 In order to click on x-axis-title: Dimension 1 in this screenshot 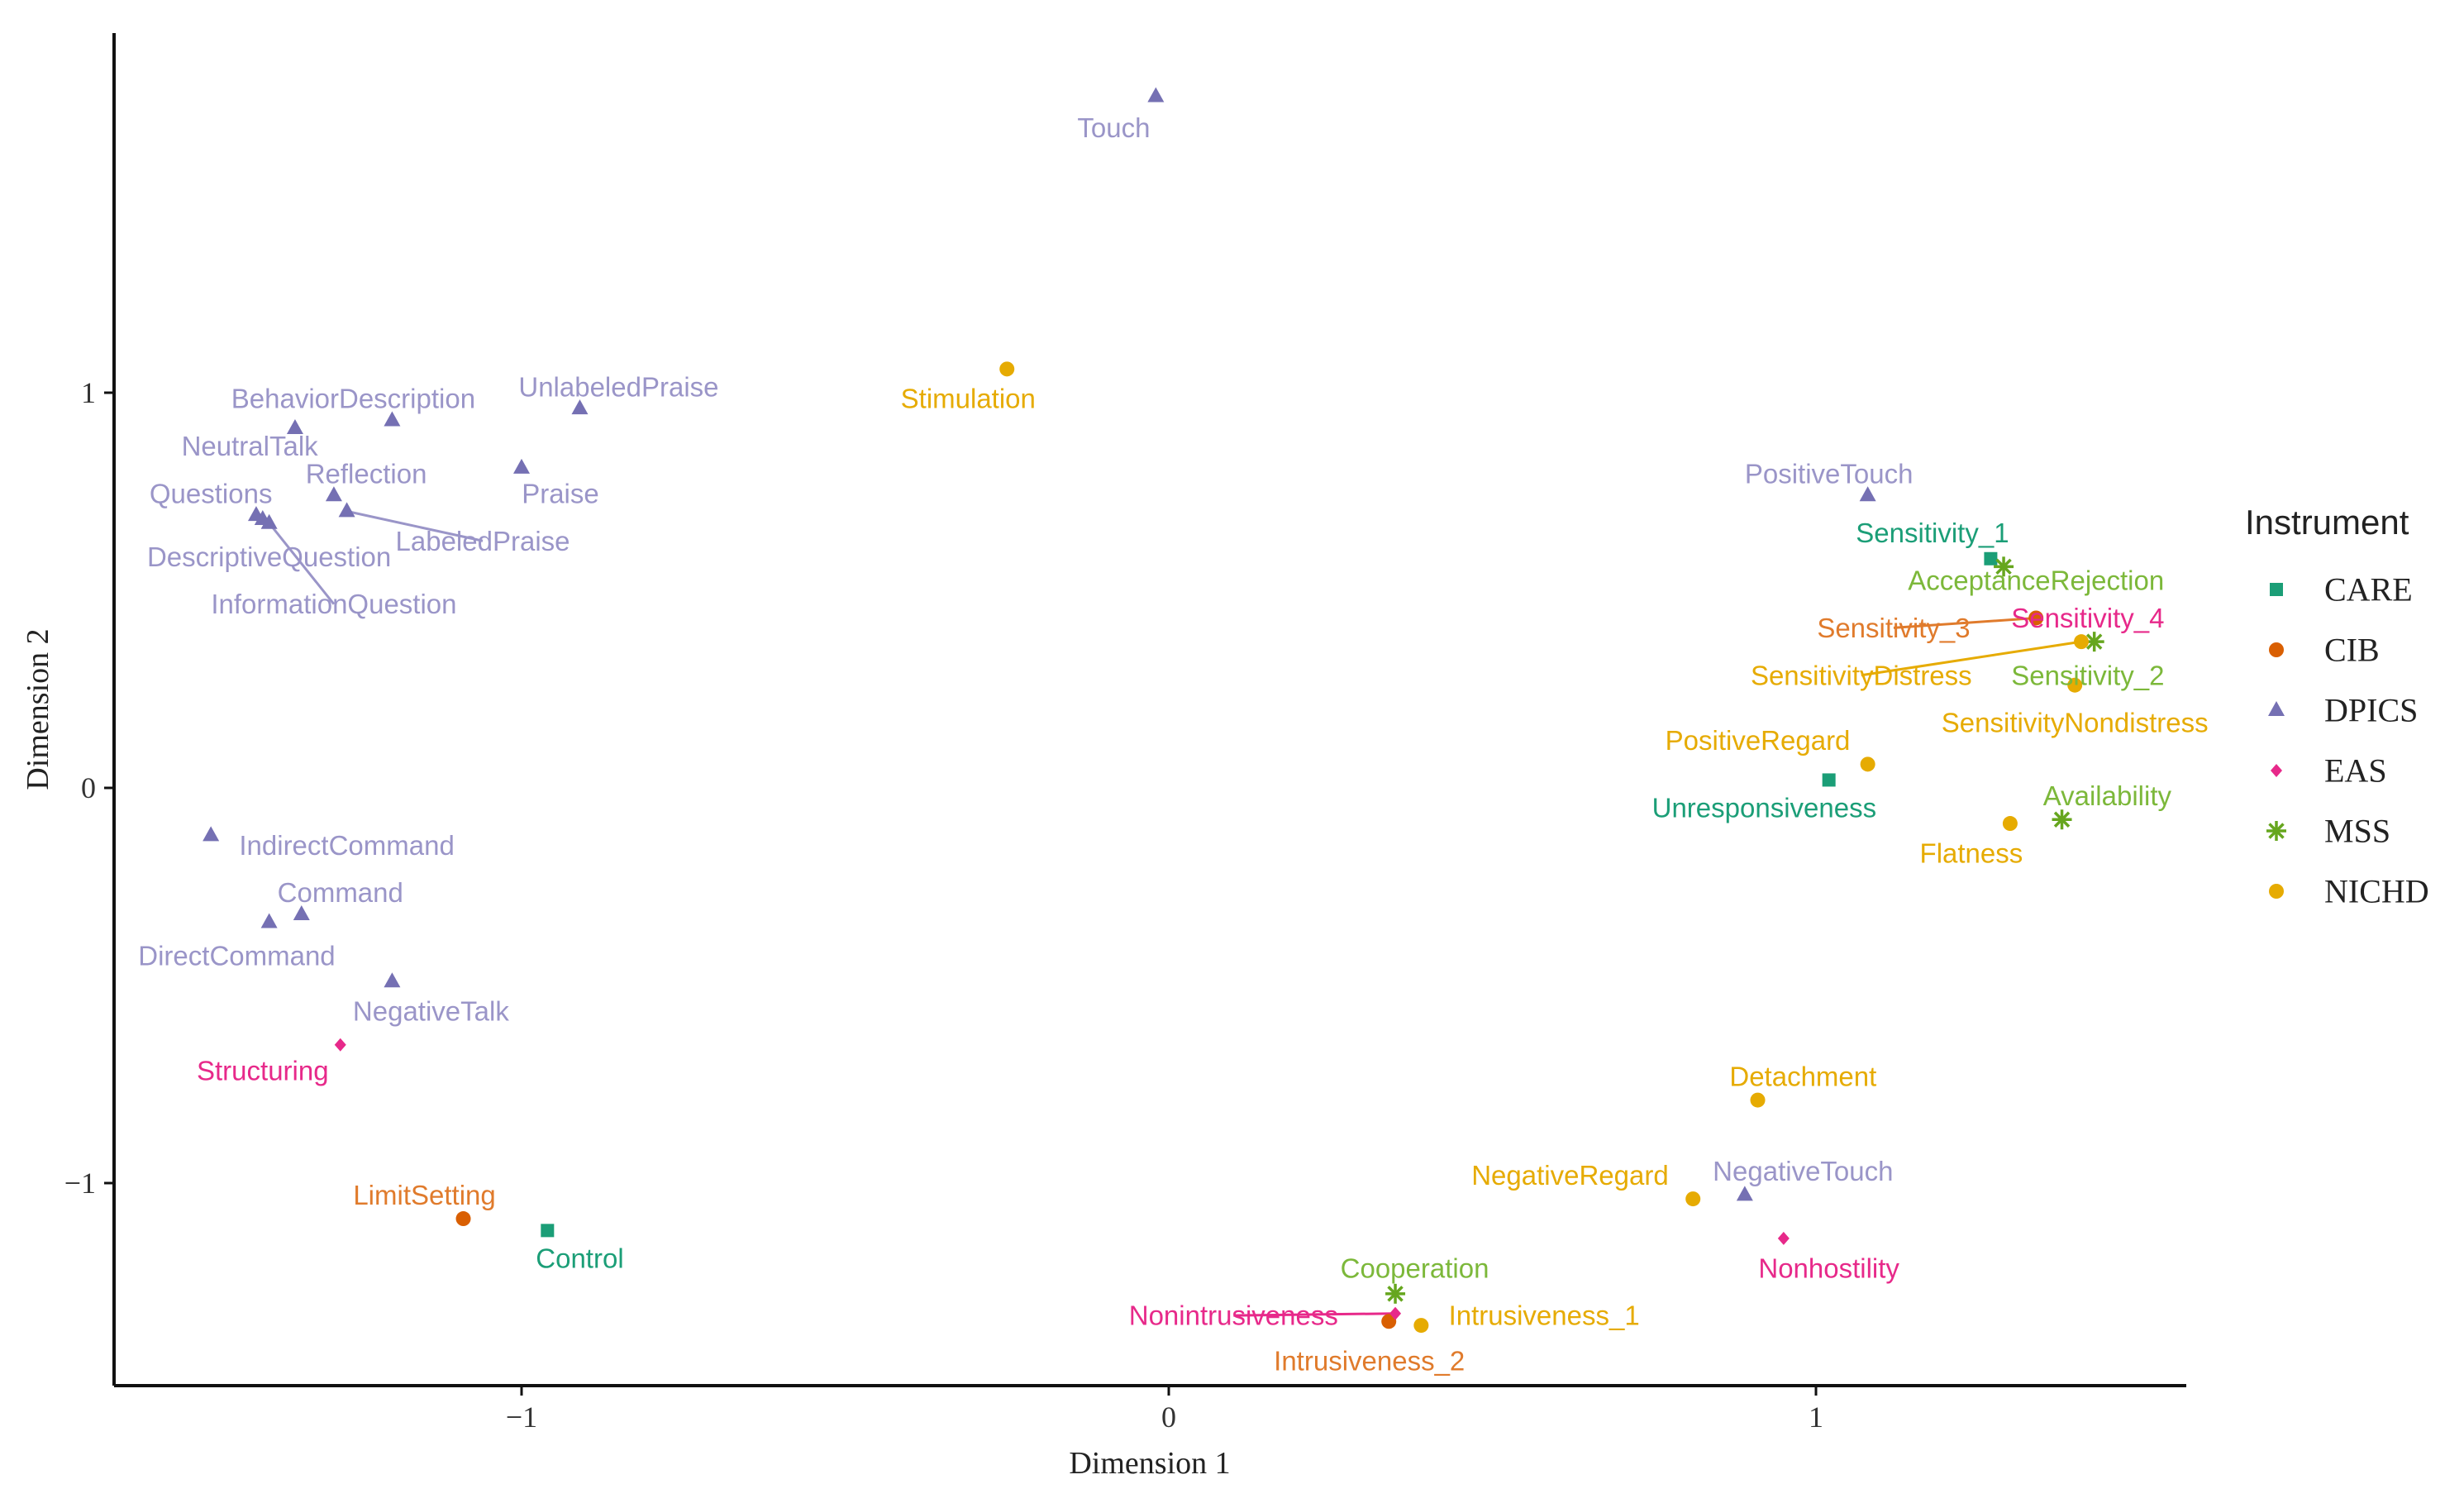, I will do `click(1149, 1463)`.